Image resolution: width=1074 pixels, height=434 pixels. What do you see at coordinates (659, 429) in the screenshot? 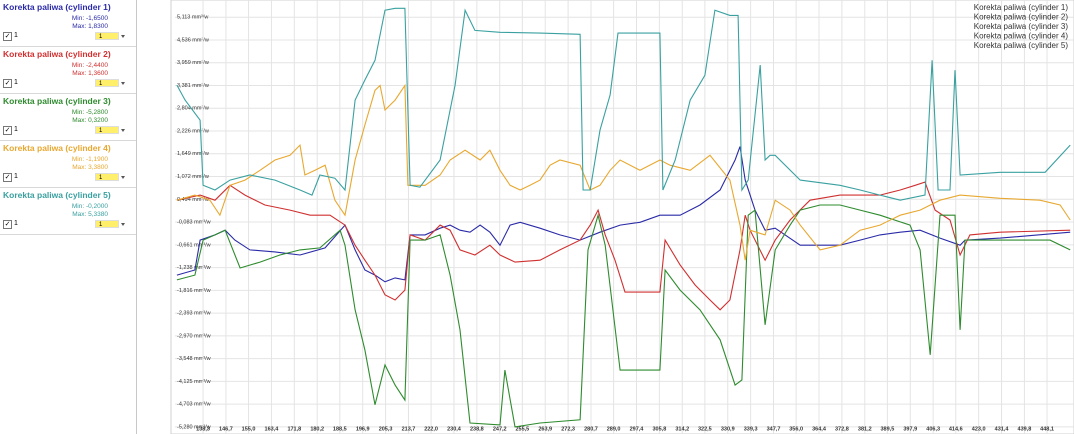
I see `x-tick-label: 305,8` at bounding box center [659, 429].